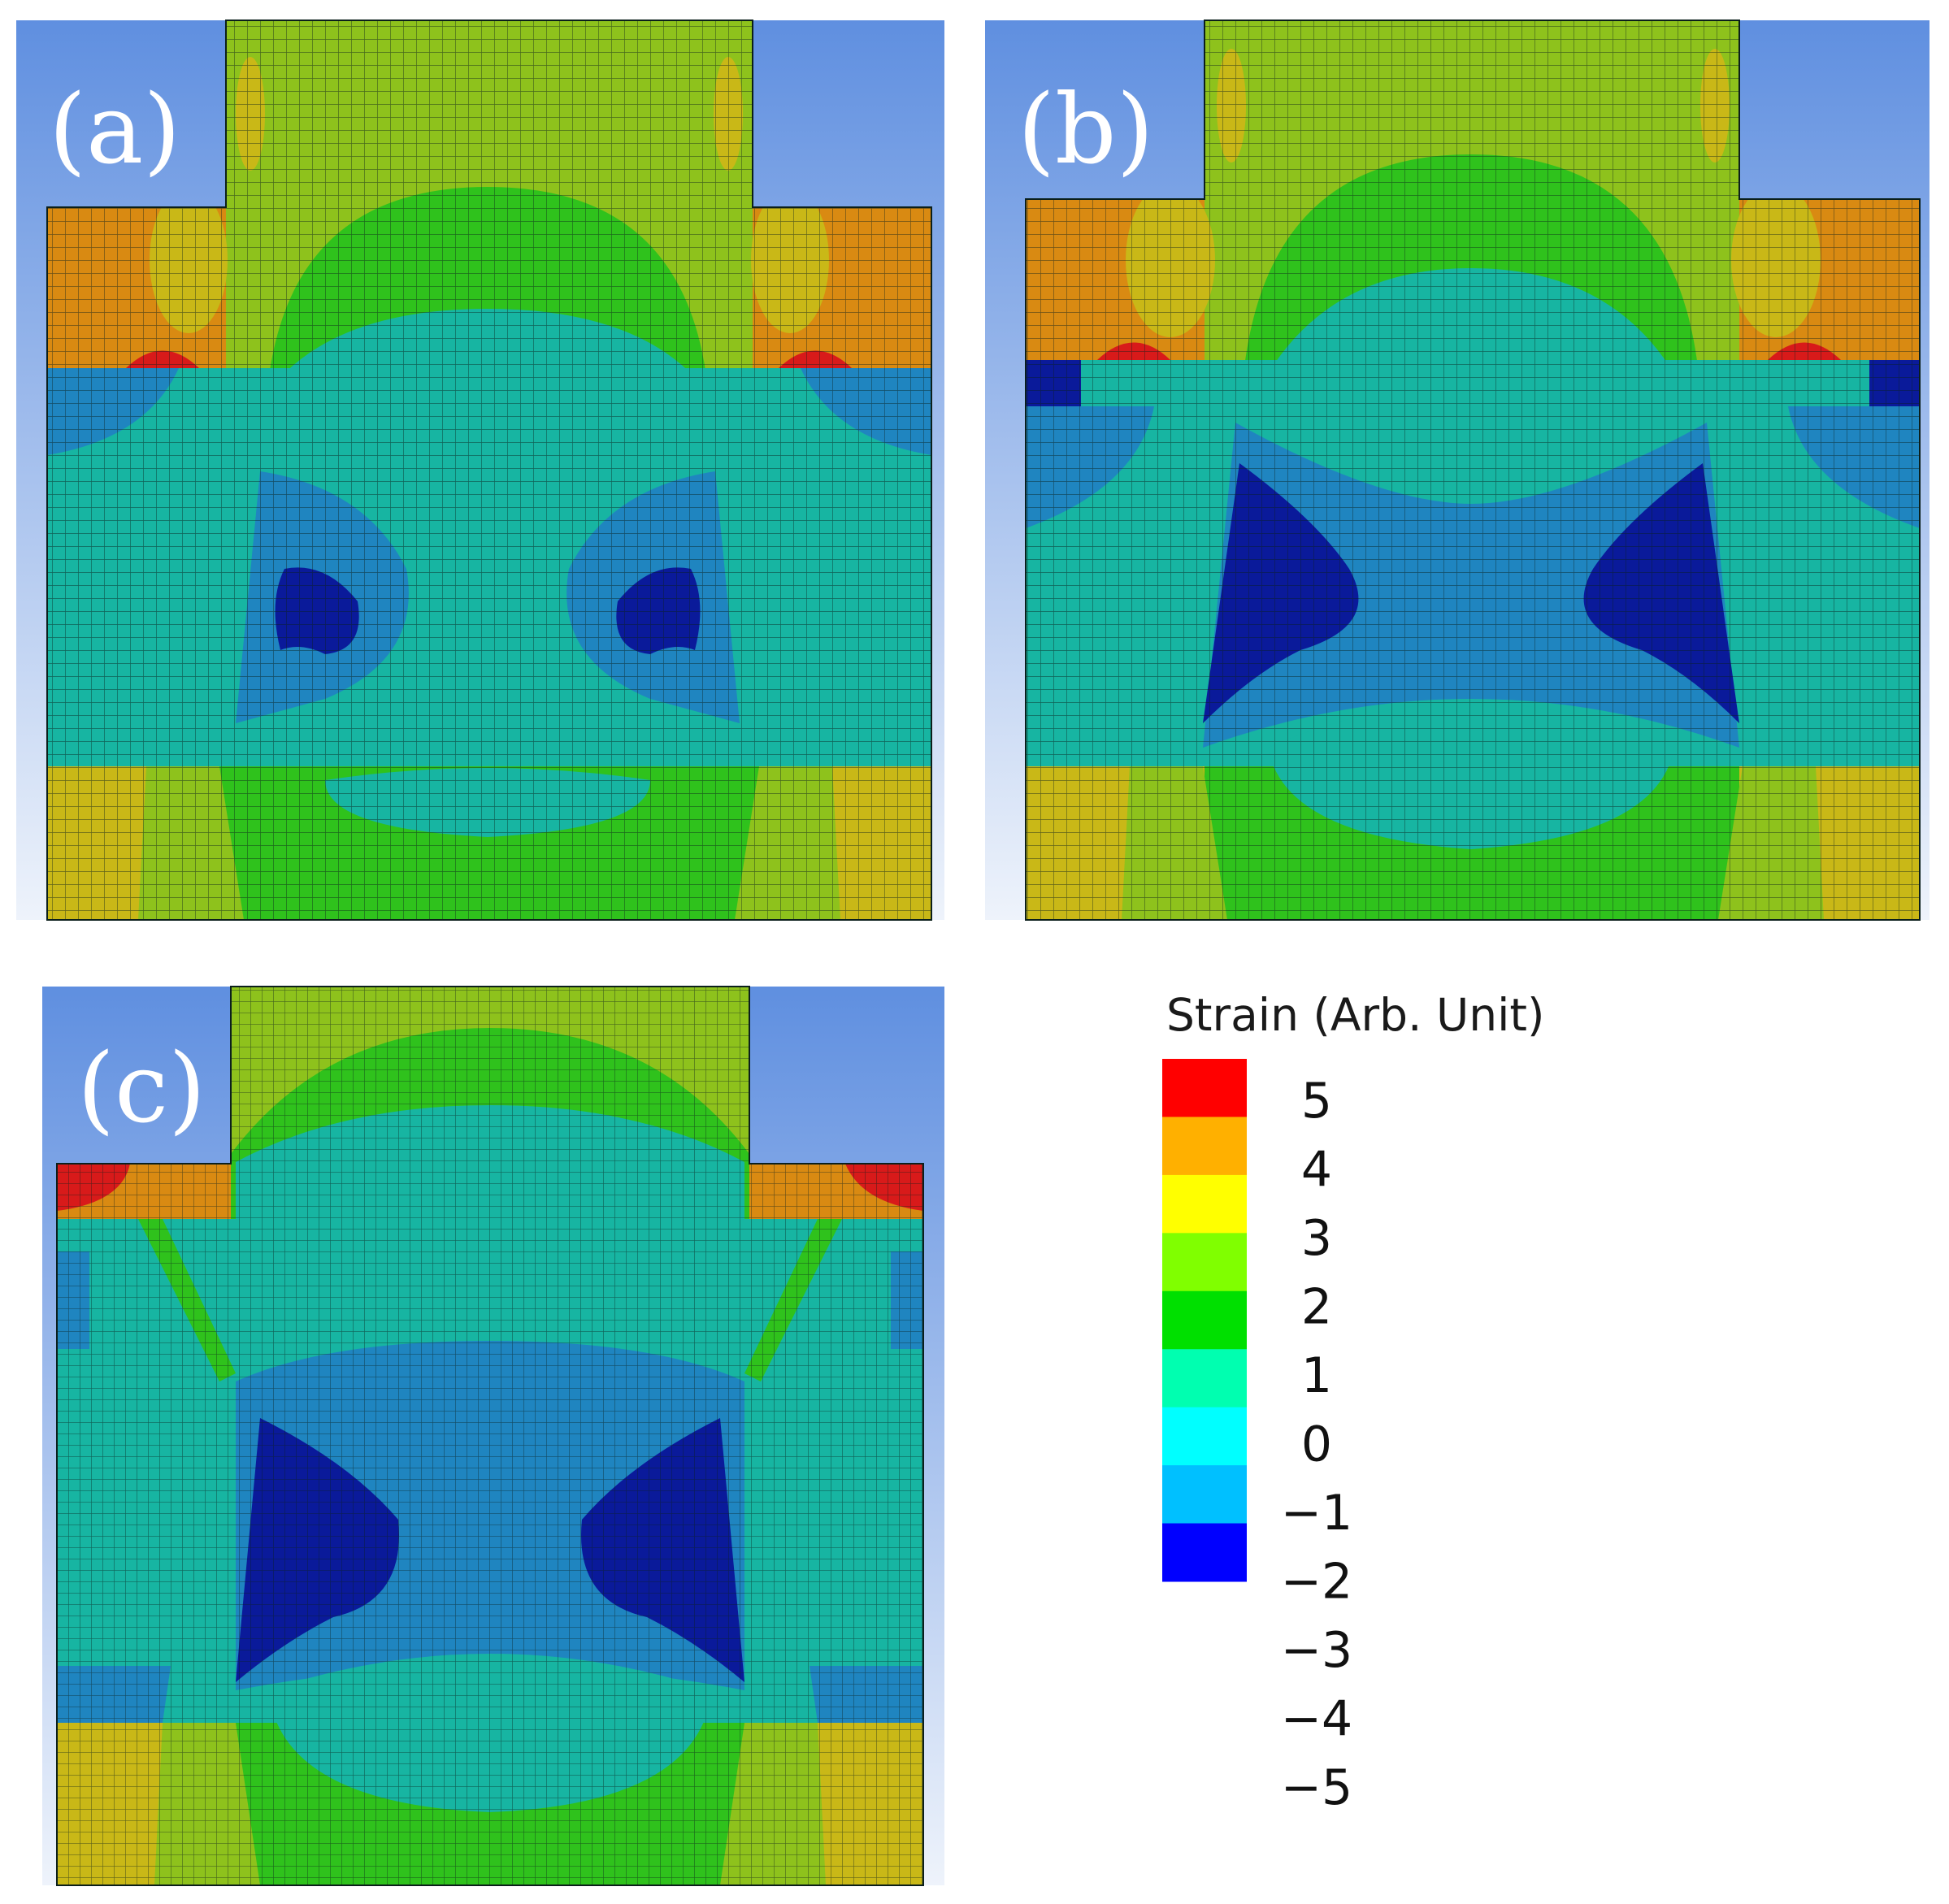 The height and width of the screenshot is (1904, 1949). What do you see at coordinates (1316, 1720) in the screenshot?
I see `legend-tick-label: −4` at bounding box center [1316, 1720].